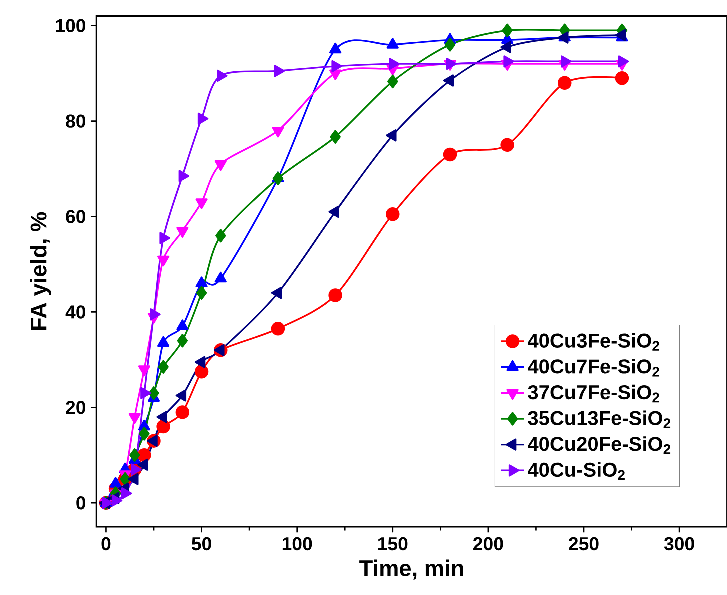 This screenshot has width=727, height=595. Describe the element at coordinates (594, 342) in the screenshot. I see `legend-label: 40Cu3Fe-SiO$_{2}$` at that location.